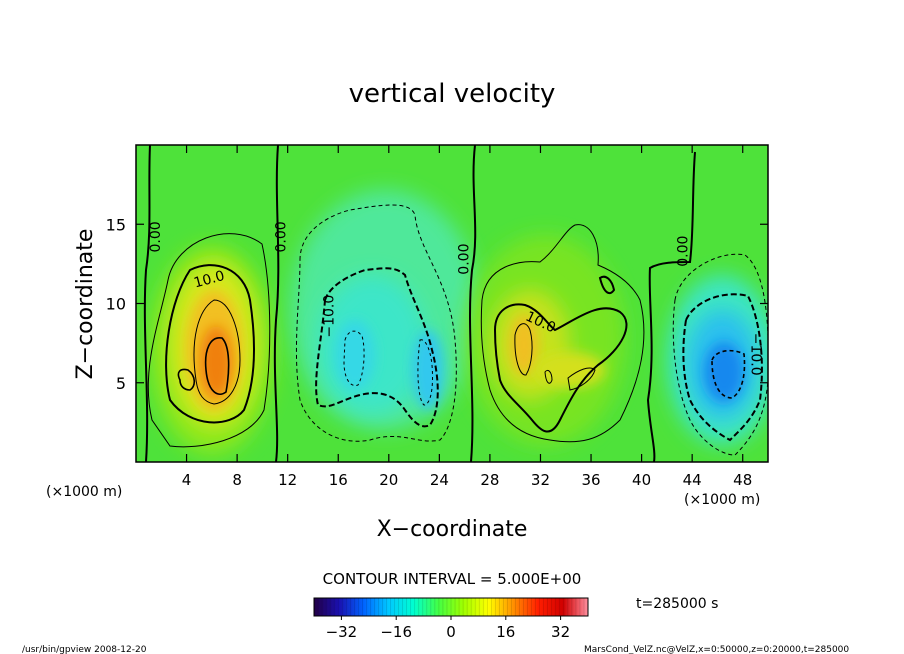  I want to click on colorbar-tick-label: 32, so click(560, 632).